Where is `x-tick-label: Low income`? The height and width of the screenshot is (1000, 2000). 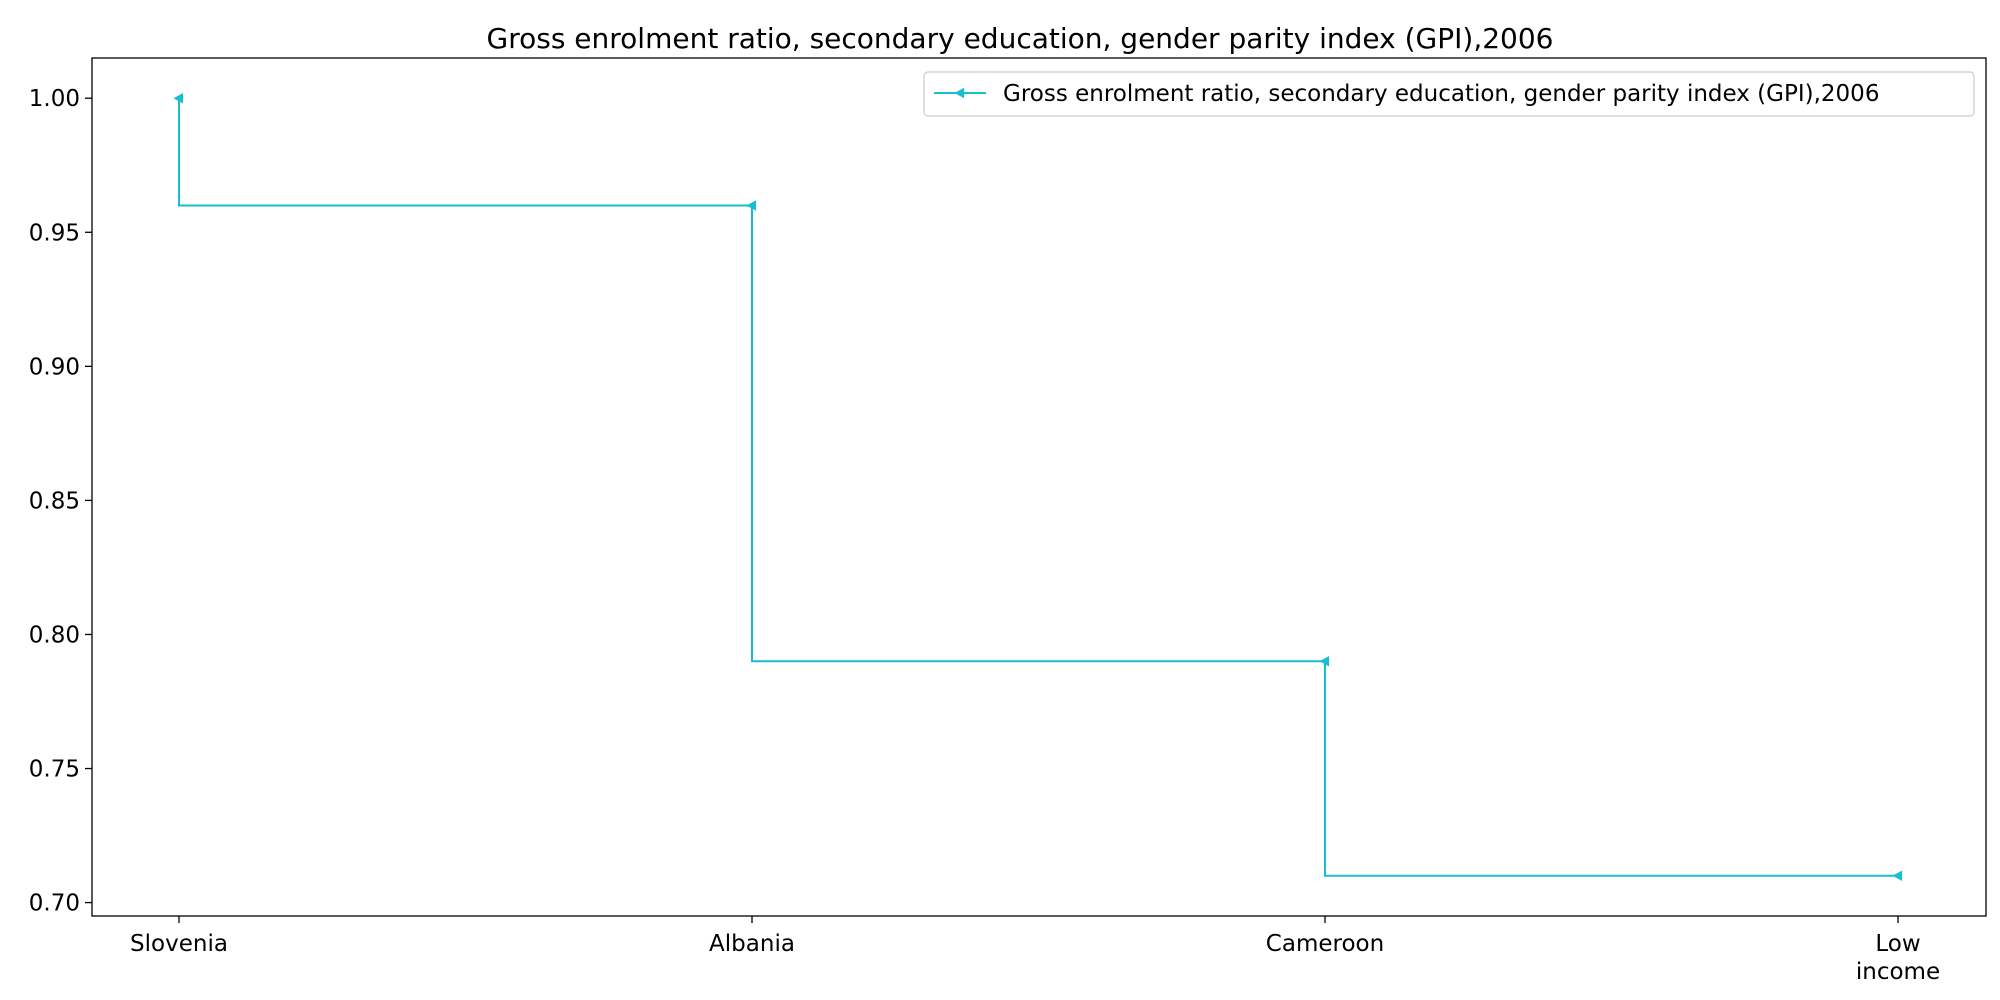
x-tick-label: Low income is located at coordinates (1898, 958).